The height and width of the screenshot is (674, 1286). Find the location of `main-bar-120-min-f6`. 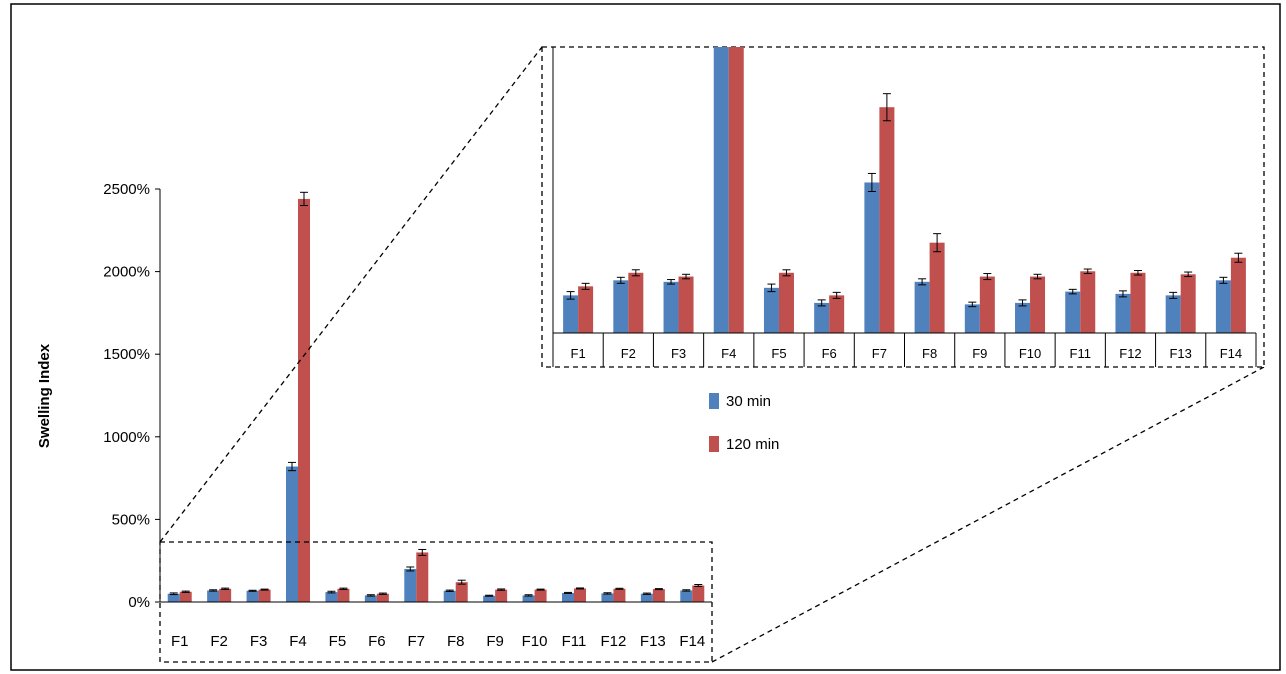

main-bar-120-min-f6 is located at coordinates (382, 597).